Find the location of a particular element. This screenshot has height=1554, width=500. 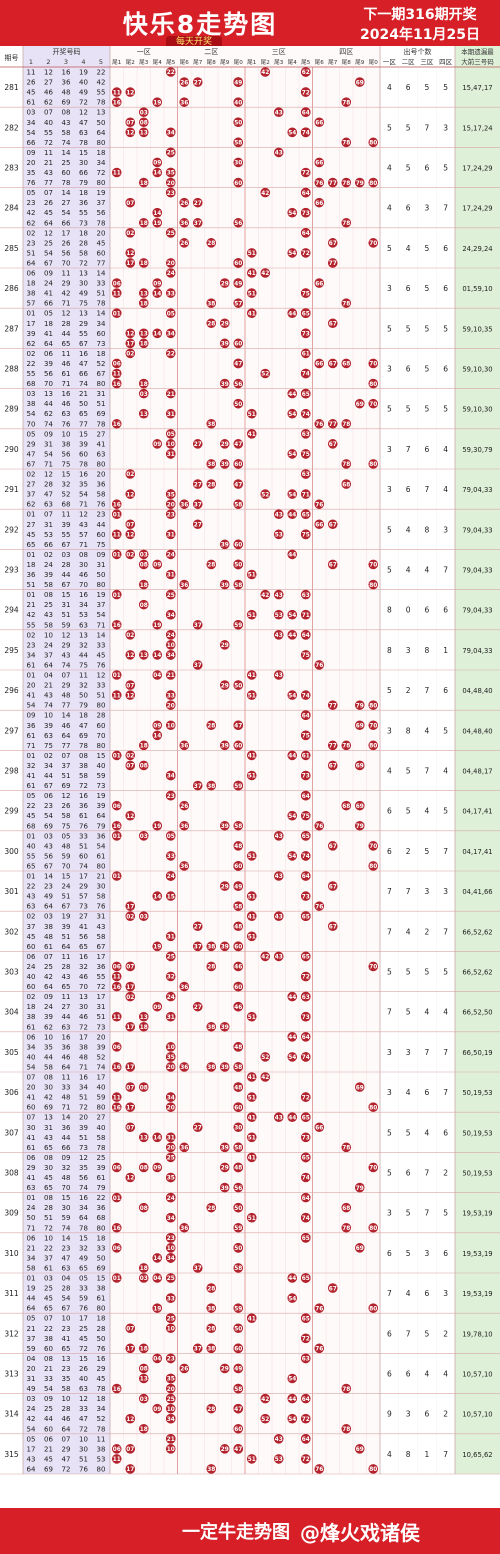

zone-count: 4 is located at coordinates (408, 248).